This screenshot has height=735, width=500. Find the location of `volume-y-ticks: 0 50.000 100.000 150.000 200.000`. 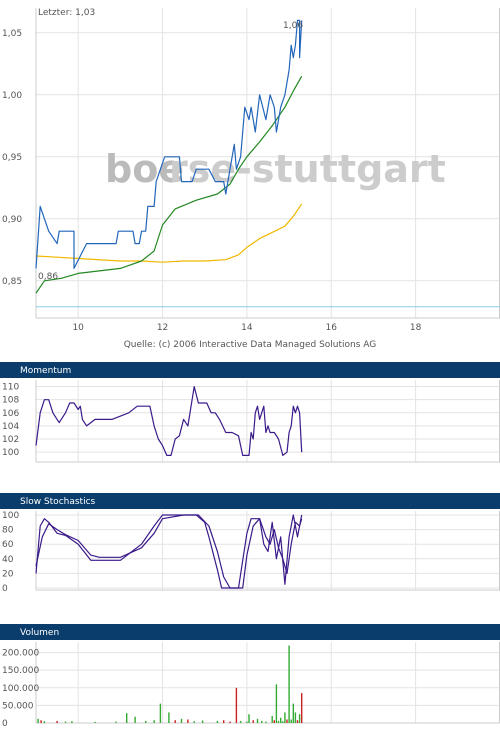

volume-y-ticks: 0 50.000 100.000 150.000 200.000 is located at coordinates (20, 689).